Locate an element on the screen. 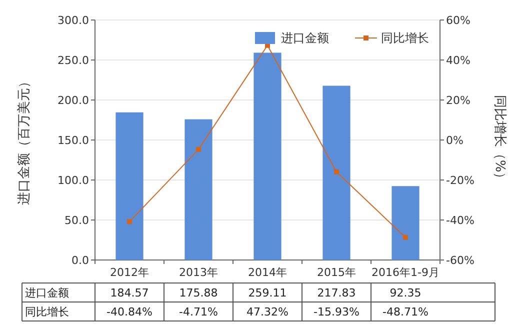 The image size is (520, 330). data-label: 175.88 is located at coordinates (198, 293).